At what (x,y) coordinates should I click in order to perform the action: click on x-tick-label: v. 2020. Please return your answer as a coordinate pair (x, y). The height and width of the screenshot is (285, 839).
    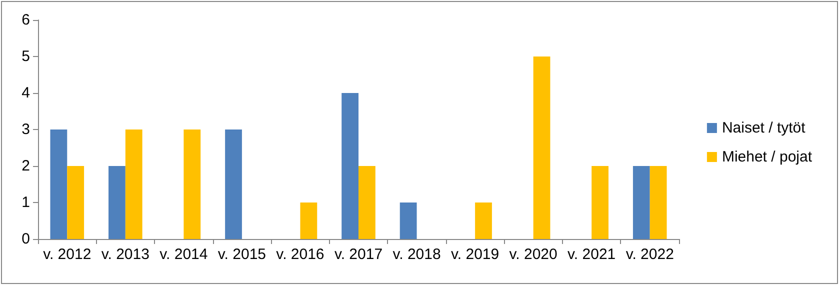
    Looking at the image, I should click on (533, 254).